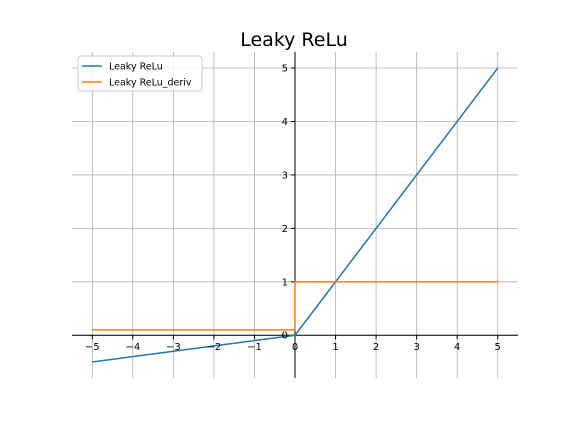 This screenshot has width=576, height=436. What do you see at coordinates (335, 347) in the screenshot?
I see `x-tick-label: 1` at bounding box center [335, 347].